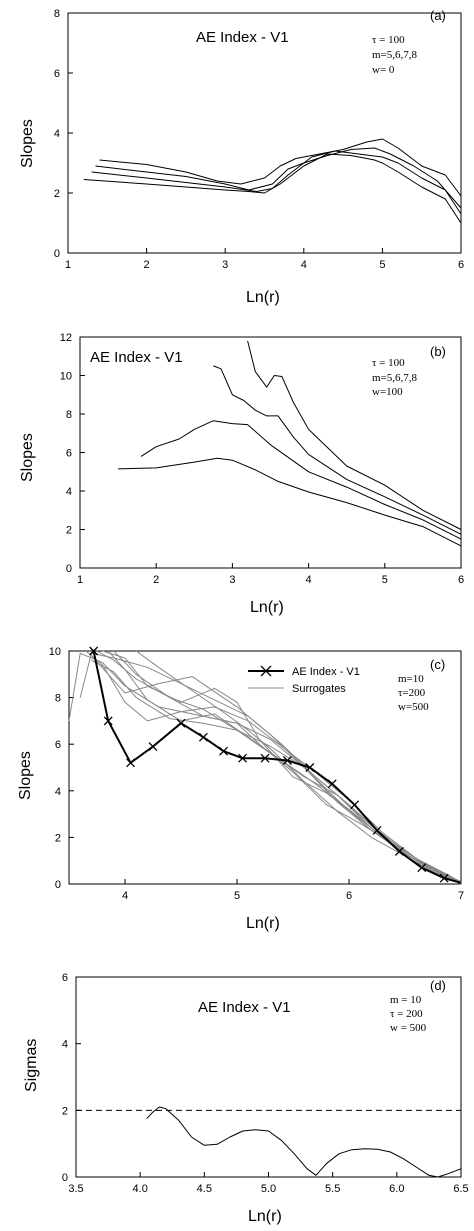 The image size is (474, 1231). I want to click on panel-d-xtick-label: 4.5, so click(204, 1189).